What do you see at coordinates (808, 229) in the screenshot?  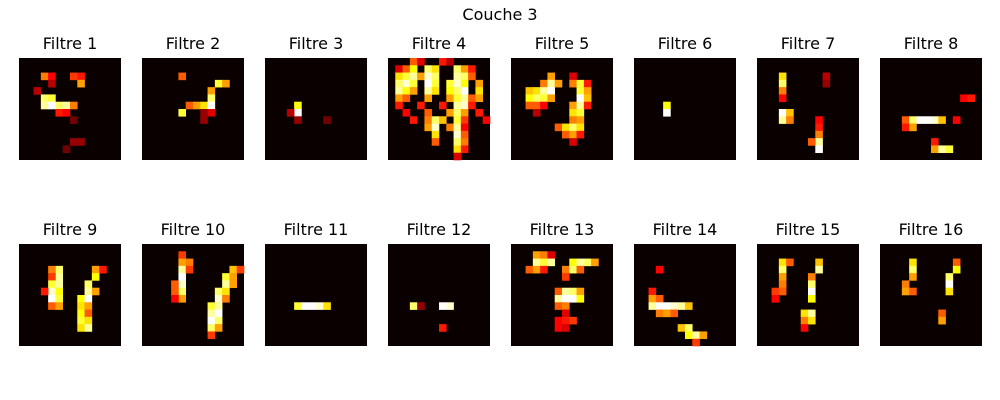 I see `panel-title: Filtre 15` at bounding box center [808, 229].